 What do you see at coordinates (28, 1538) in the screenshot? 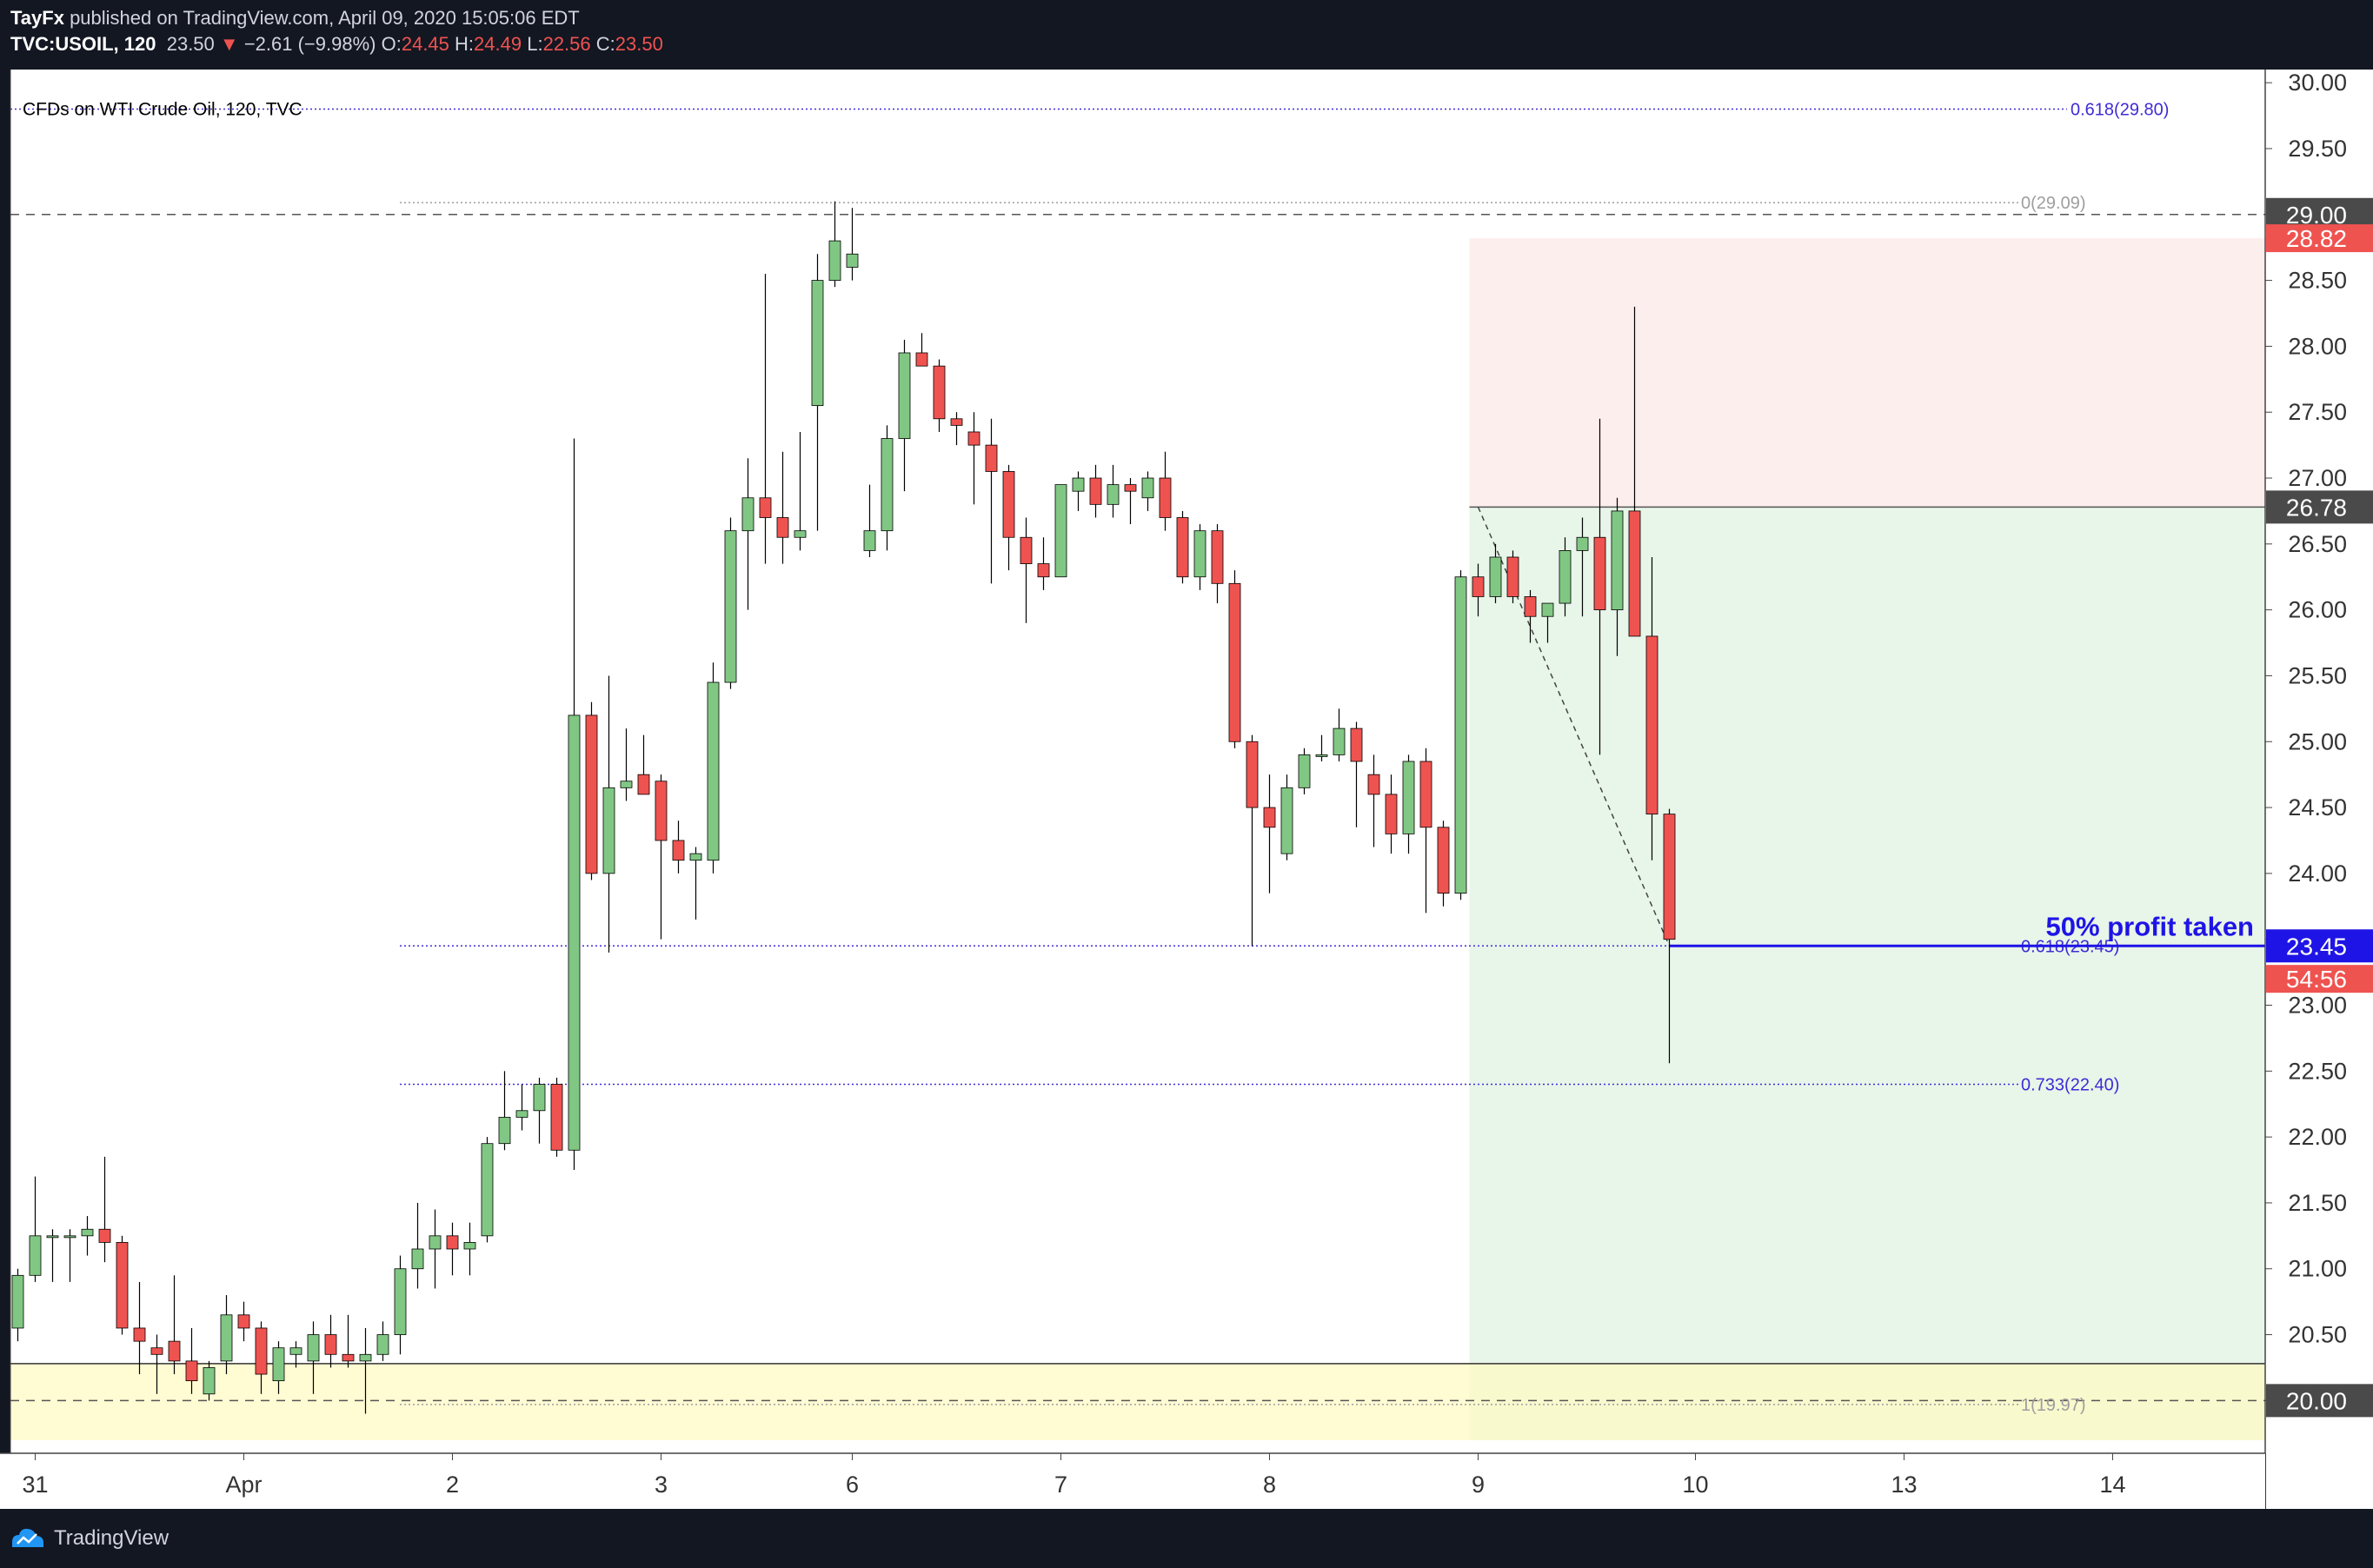
I see `tradingview-logo-icon` at bounding box center [28, 1538].